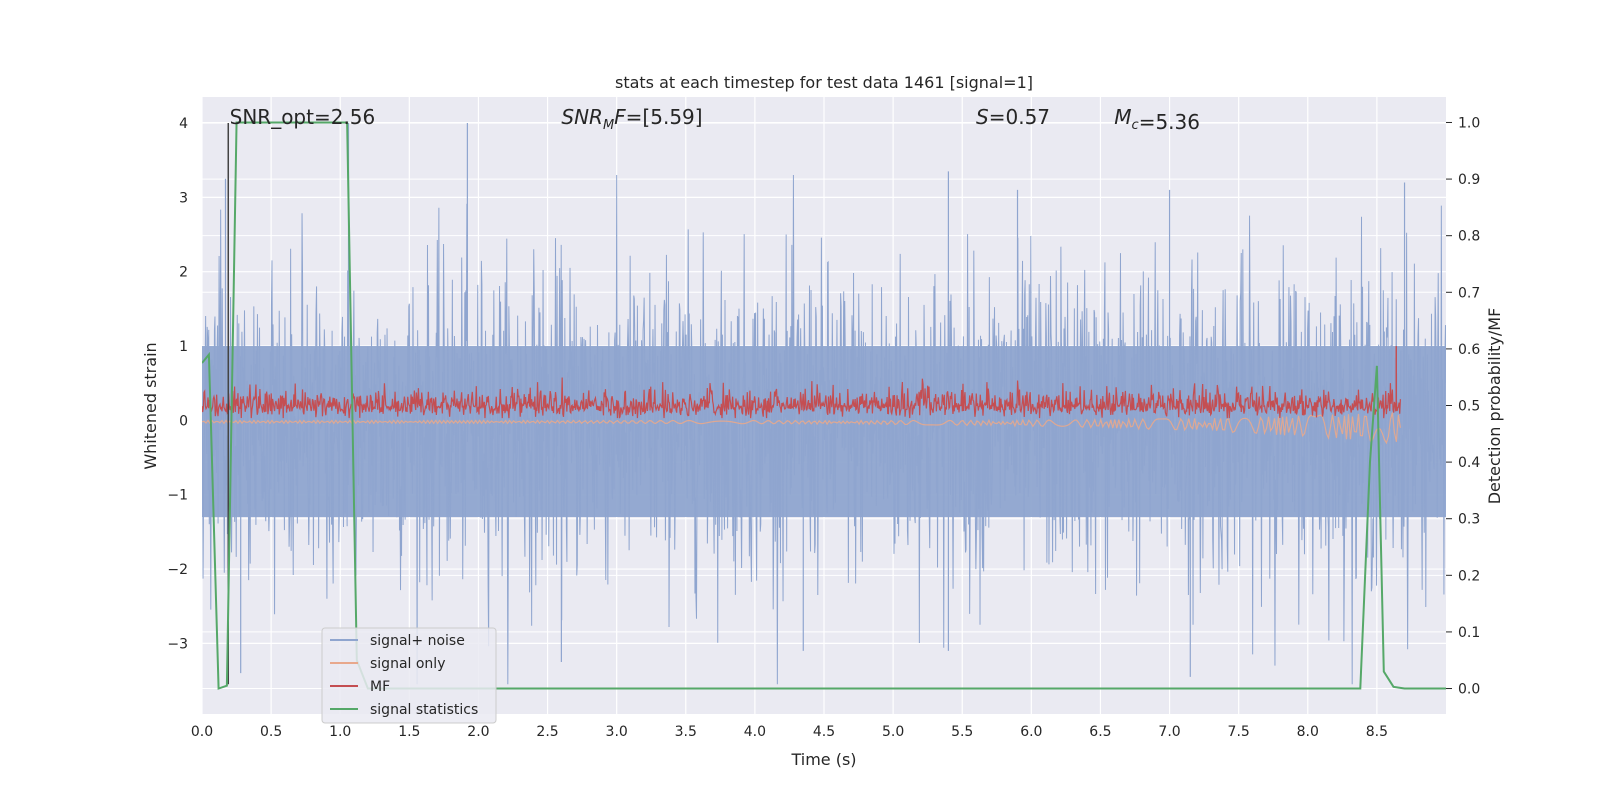  I want to click on x-tick-label: 4.0, so click(755, 732).